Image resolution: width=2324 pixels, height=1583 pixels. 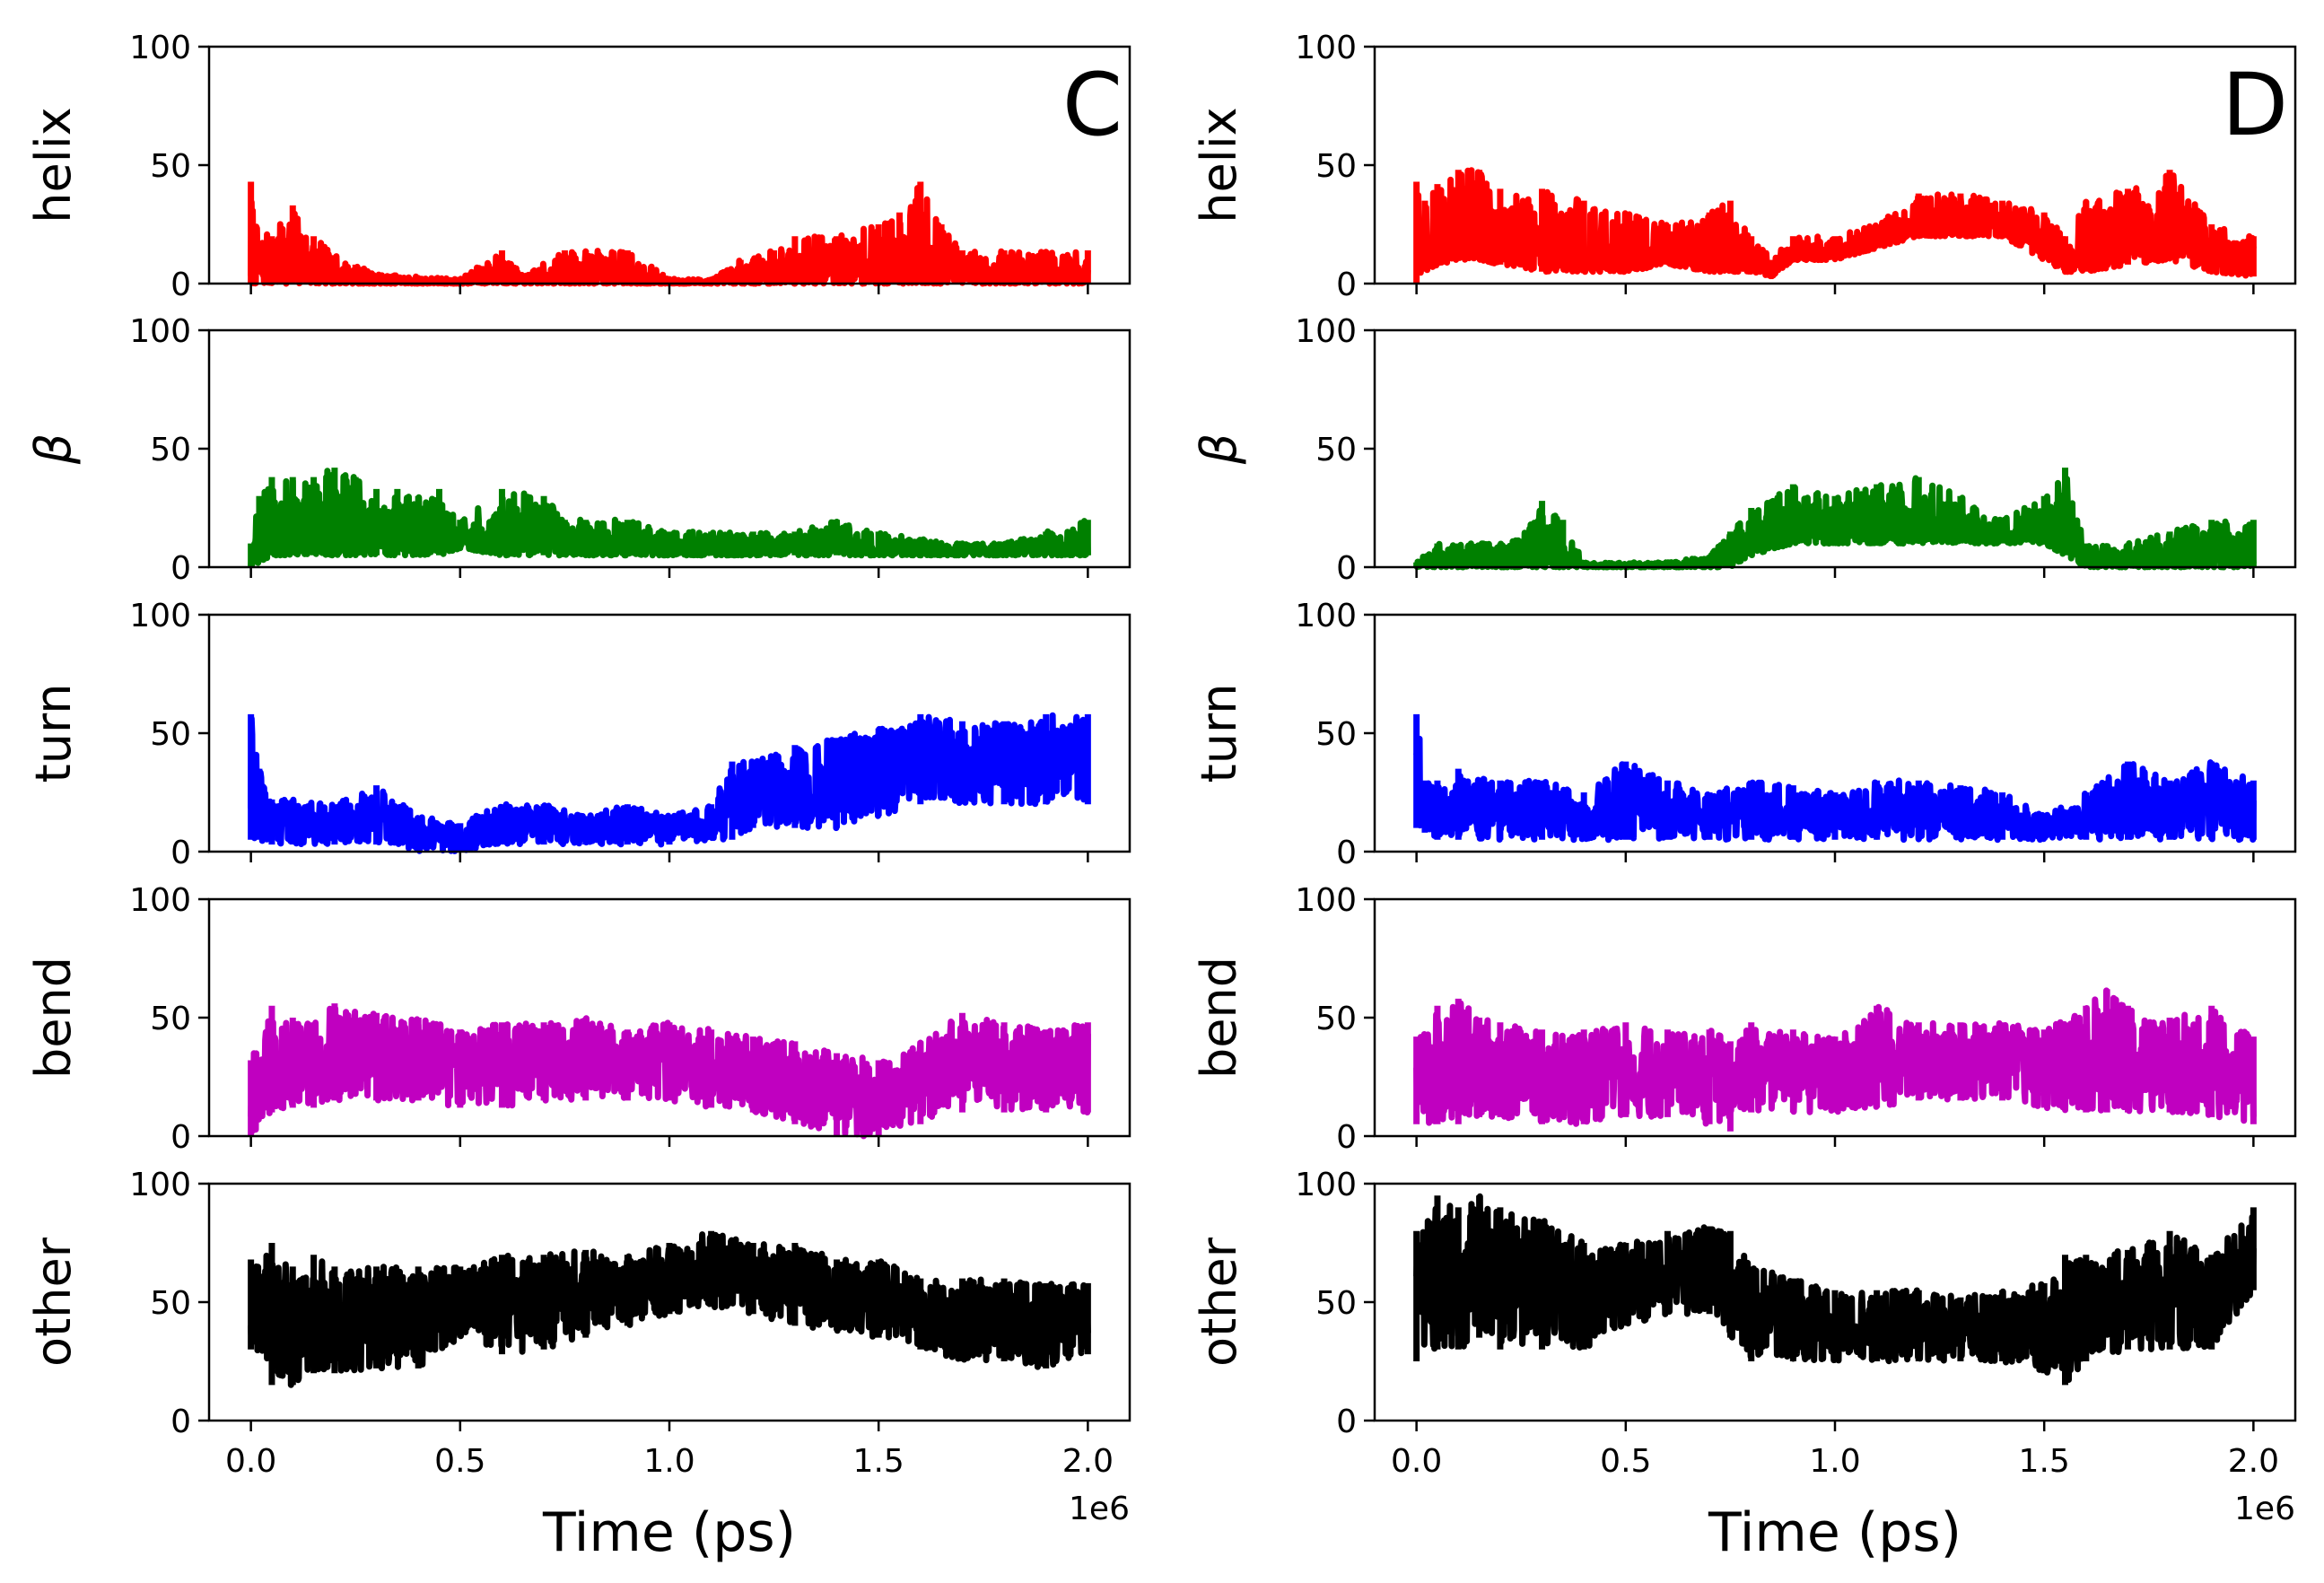 What do you see at coordinates (1744, 1019) in the screenshot?
I see `subplot-d-4: 0 50 100 bend` at bounding box center [1744, 1019].